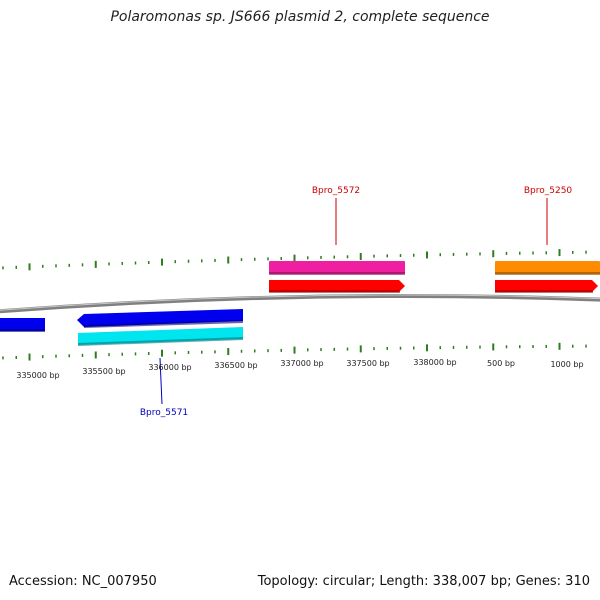  I want to click on scale-label-335000: 335000 bp, so click(37, 375).